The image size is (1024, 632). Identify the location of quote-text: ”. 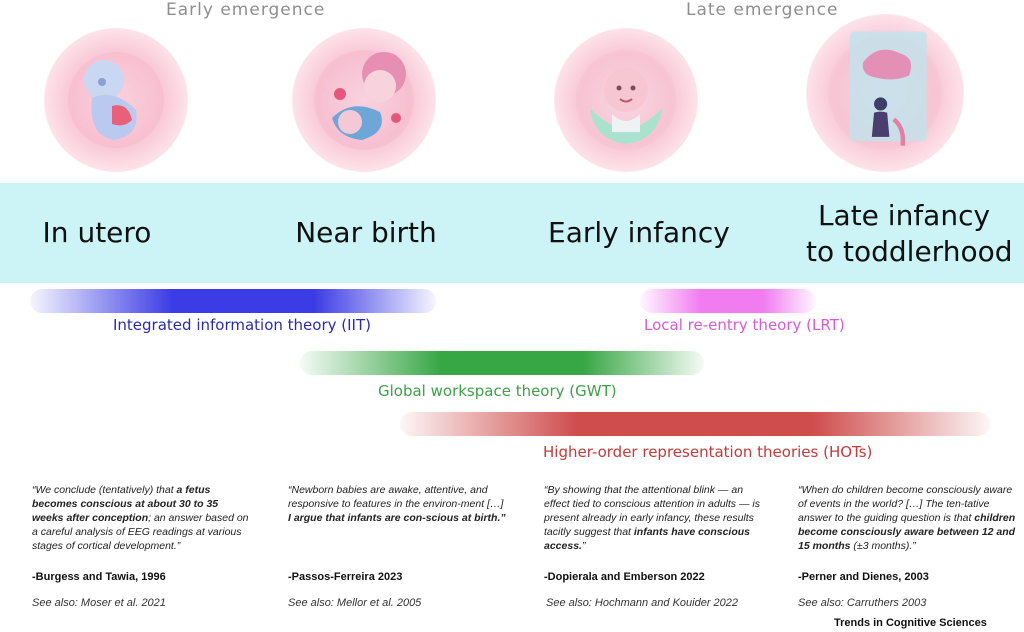
(583, 546).